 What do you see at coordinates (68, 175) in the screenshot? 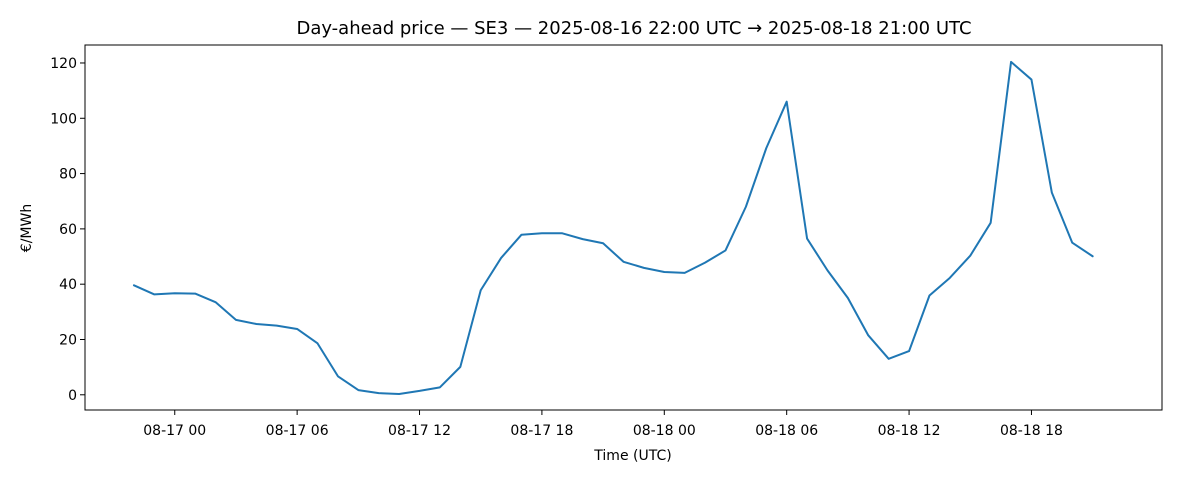
I see `y-tick-label: 80` at bounding box center [68, 175].